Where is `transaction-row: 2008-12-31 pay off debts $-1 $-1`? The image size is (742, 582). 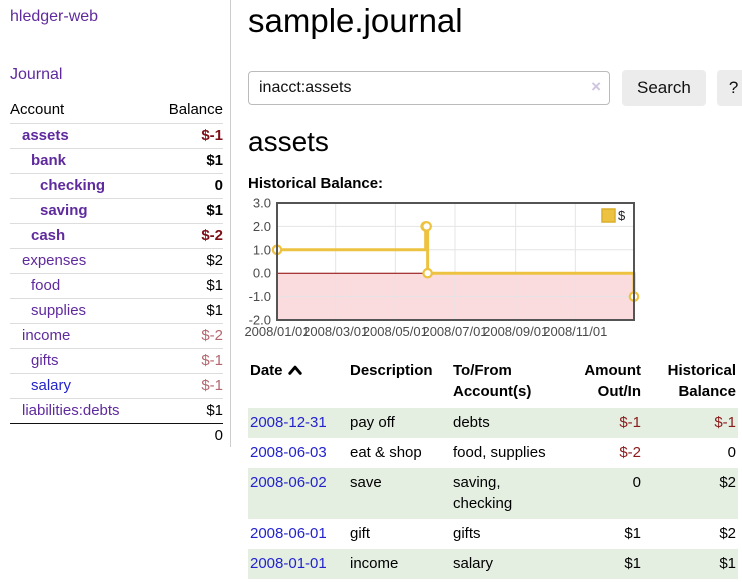 transaction-row: 2008-12-31 pay off debts $-1 $-1 is located at coordinates (493, 423).